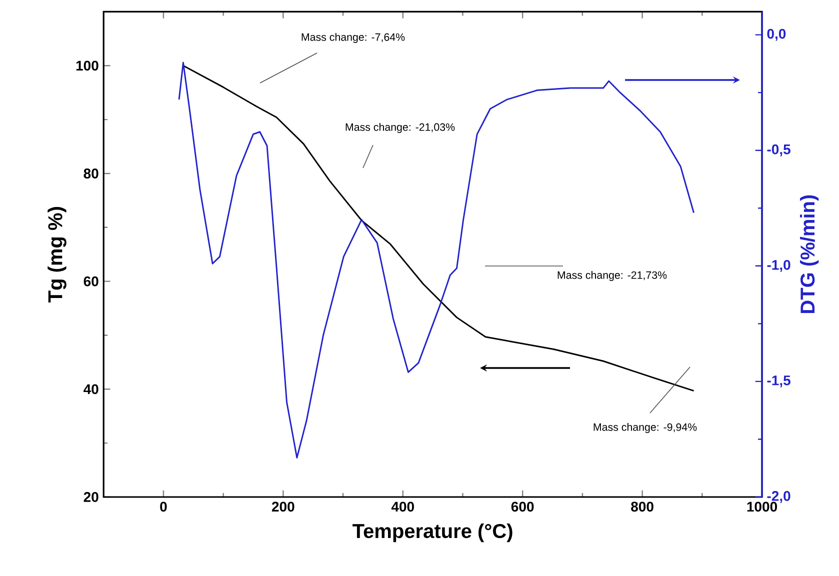 The height and width of the screenshot is (576, 839). What do you see at coordinates (522, 507) in the screenshot?
I see `x-tick-label: 600` at bounding box center [522, 507].